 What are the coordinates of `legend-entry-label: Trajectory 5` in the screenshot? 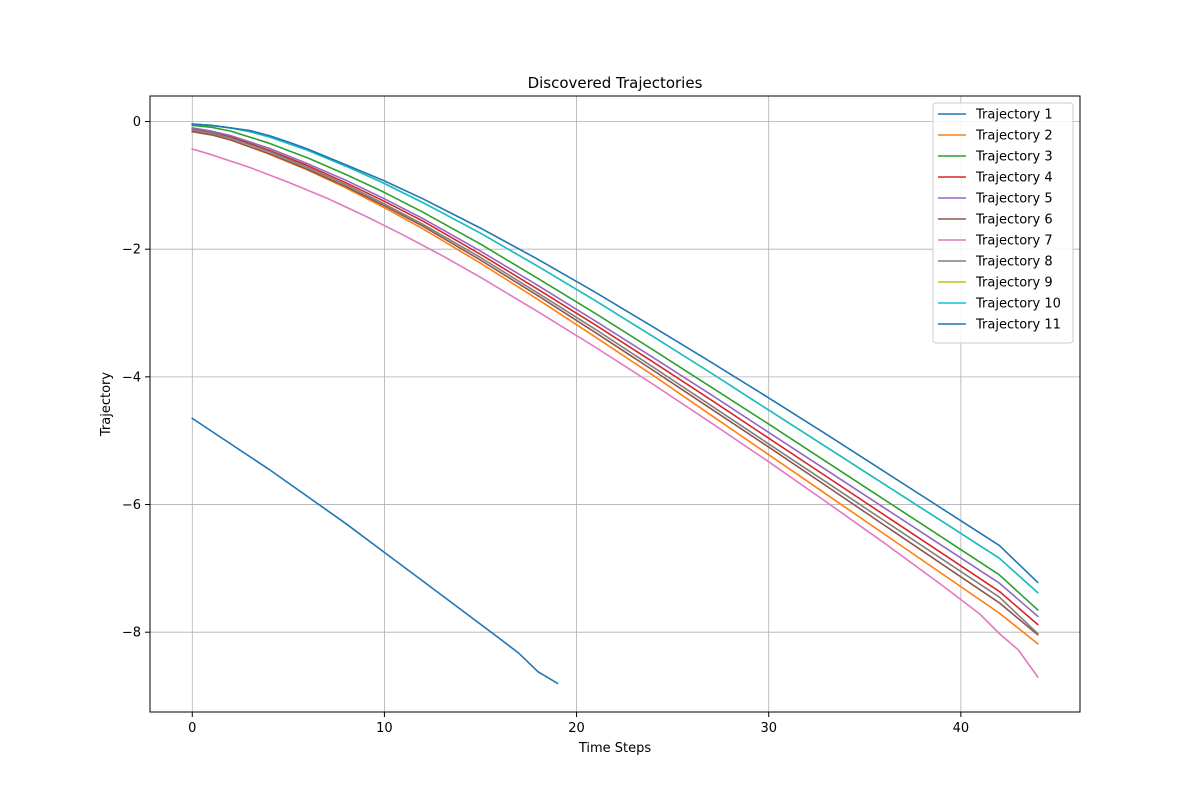 It's located at (1014, 199).